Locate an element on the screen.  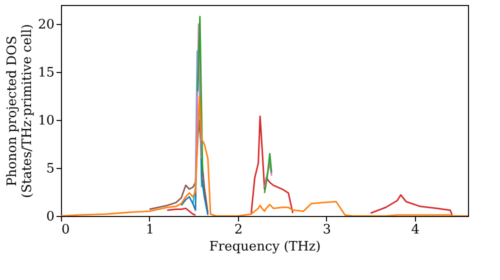
x-tick-label: 1 is located at coordinates (150, 230).